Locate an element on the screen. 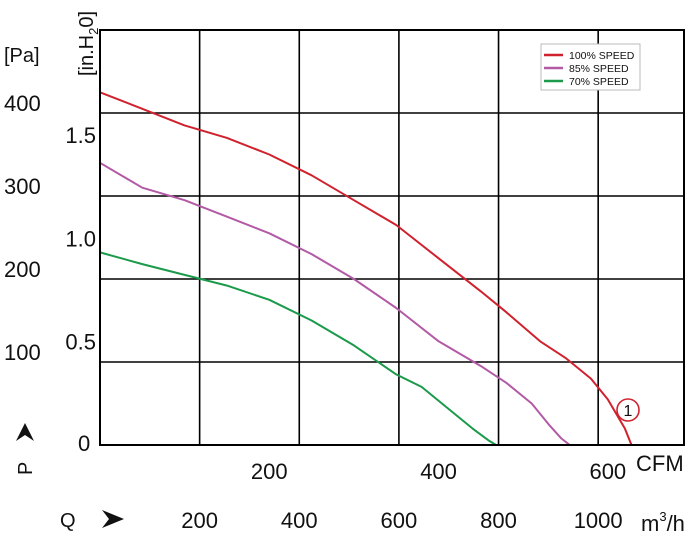  x-tick-label-m3h: 400 is located at coordinates (299, 520).